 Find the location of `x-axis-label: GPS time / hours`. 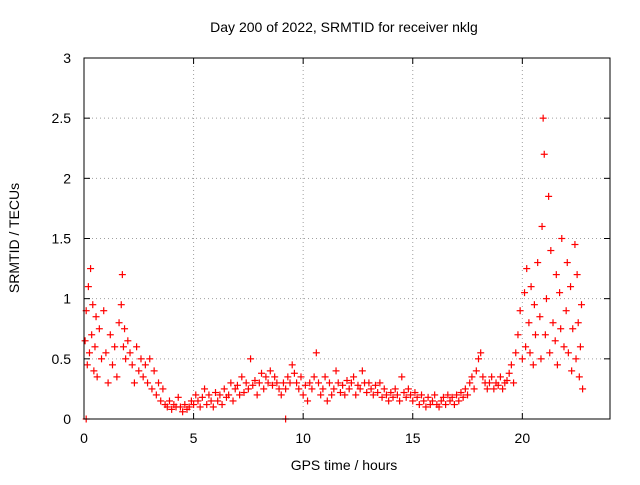

x-axis-label: GPS time / hours is located at coordinates (344, 465).